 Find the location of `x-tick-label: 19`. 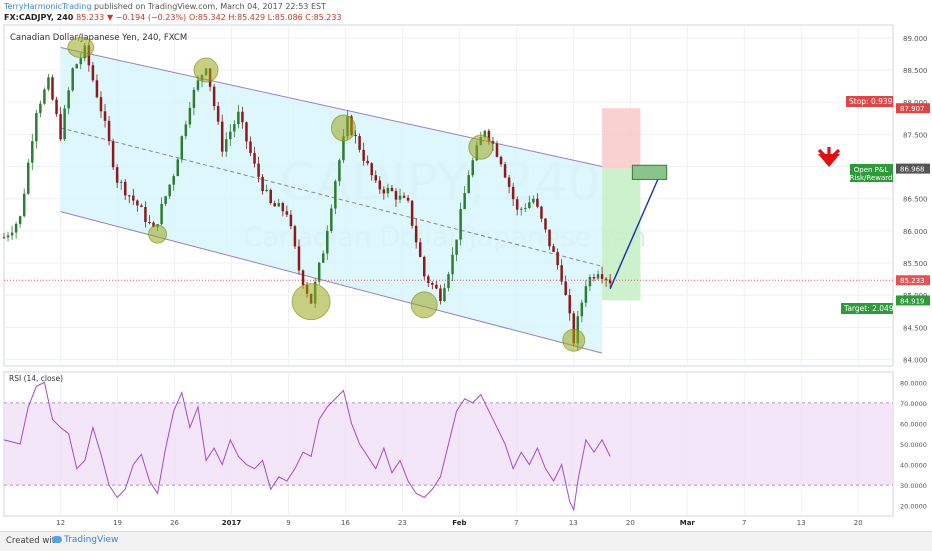

x-tick-label: 19 is located at coordinates (117, 523).